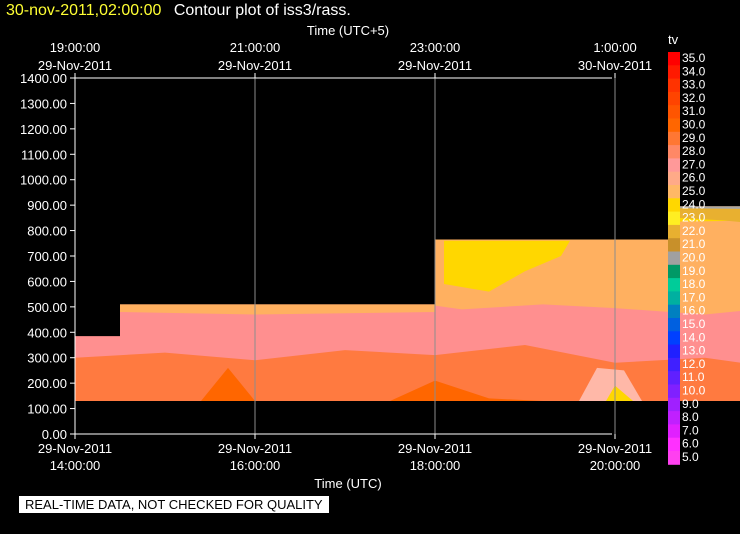 The image size is (740, 534). I want to click on y-tick-label-3: 300.00, so click(47, 358).